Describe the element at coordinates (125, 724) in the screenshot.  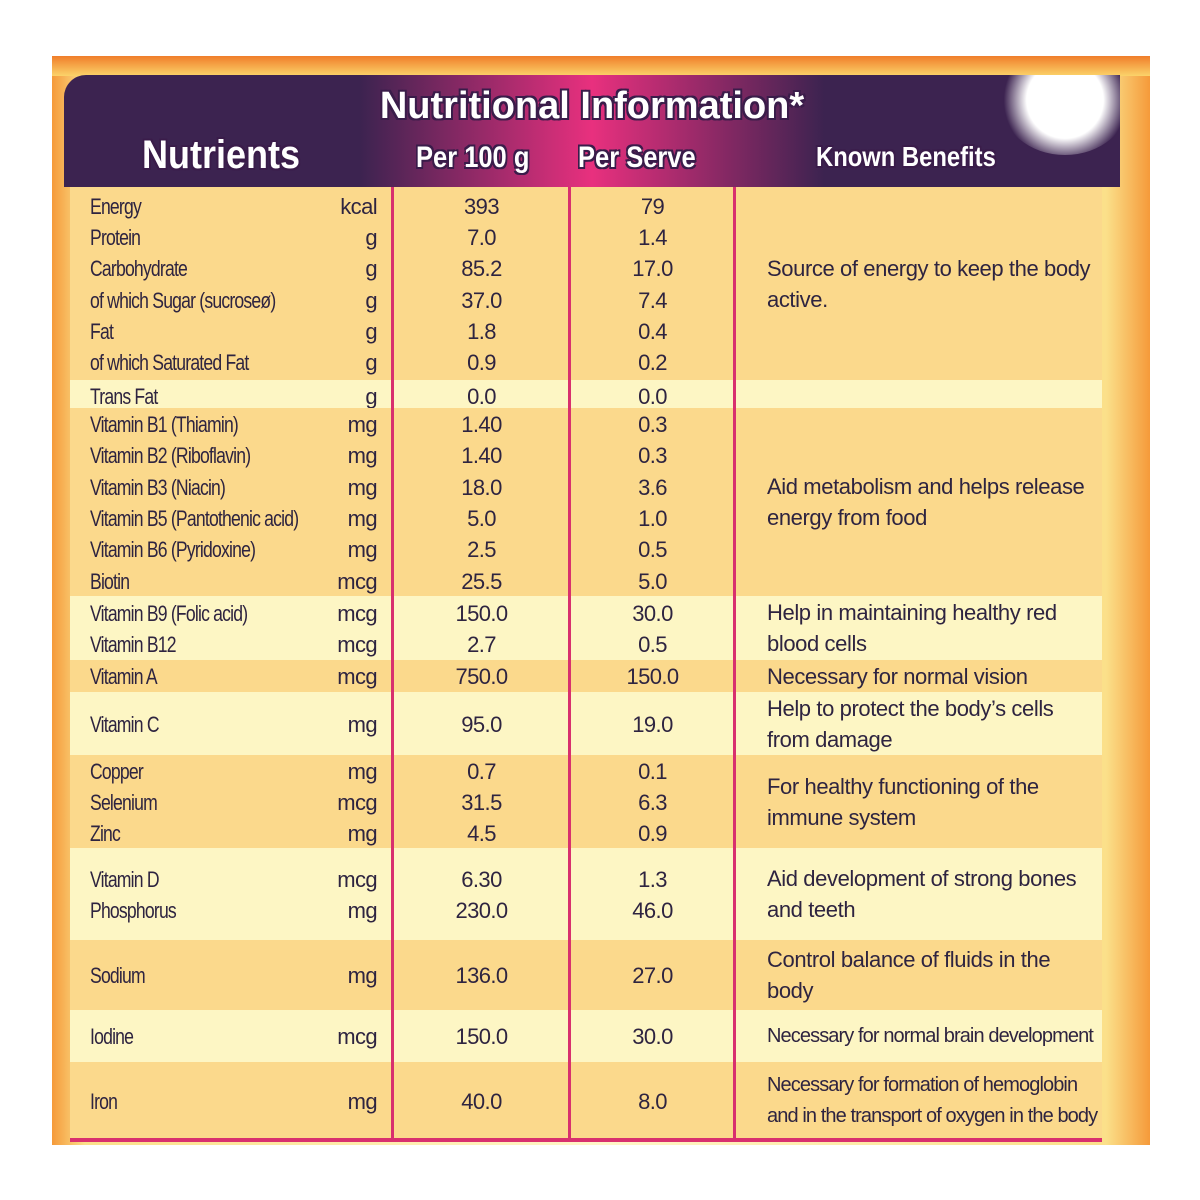
I see `nutrient-name: Vitamin C` at that location.